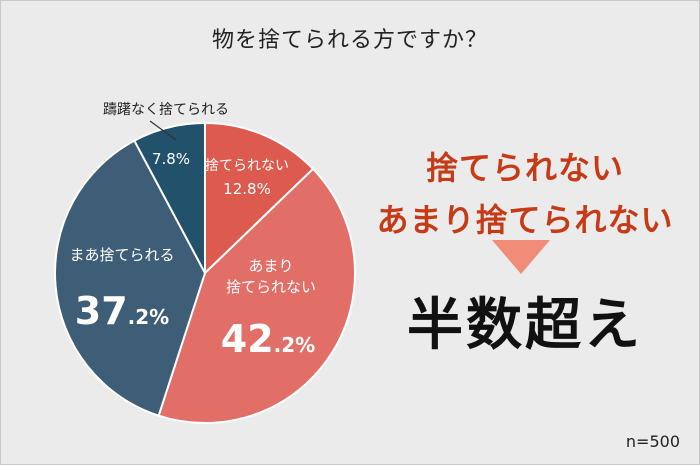  What do you see at coordinates (271, 287) in the screenshot?
I see `slice-label-line-2: 捨てられない` at bounding box center [271, 287].